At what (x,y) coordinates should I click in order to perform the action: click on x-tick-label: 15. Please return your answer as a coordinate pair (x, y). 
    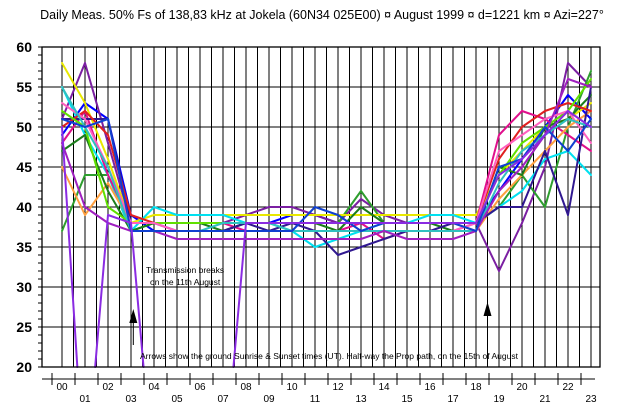
    Looking at the image, I should click on (407, 399).